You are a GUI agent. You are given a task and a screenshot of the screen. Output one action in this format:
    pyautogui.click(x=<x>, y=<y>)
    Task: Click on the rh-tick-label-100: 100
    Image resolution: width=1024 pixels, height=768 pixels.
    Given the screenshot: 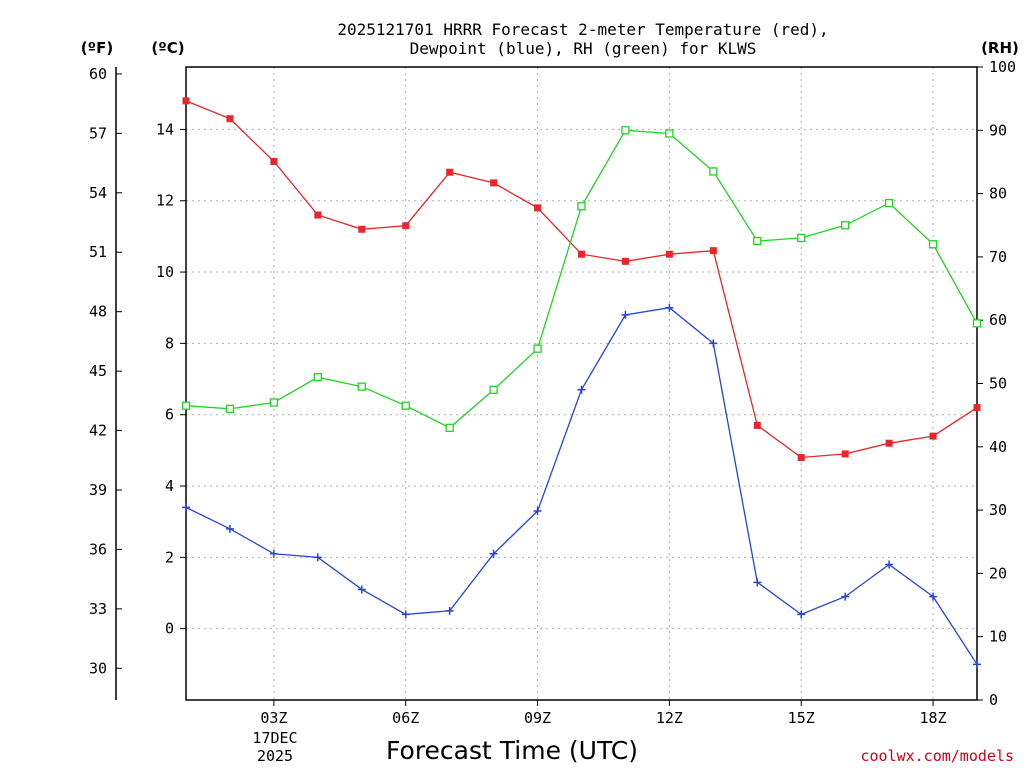 What is the action you would take?
    pyautogui.click(x=1002, y=67)
    